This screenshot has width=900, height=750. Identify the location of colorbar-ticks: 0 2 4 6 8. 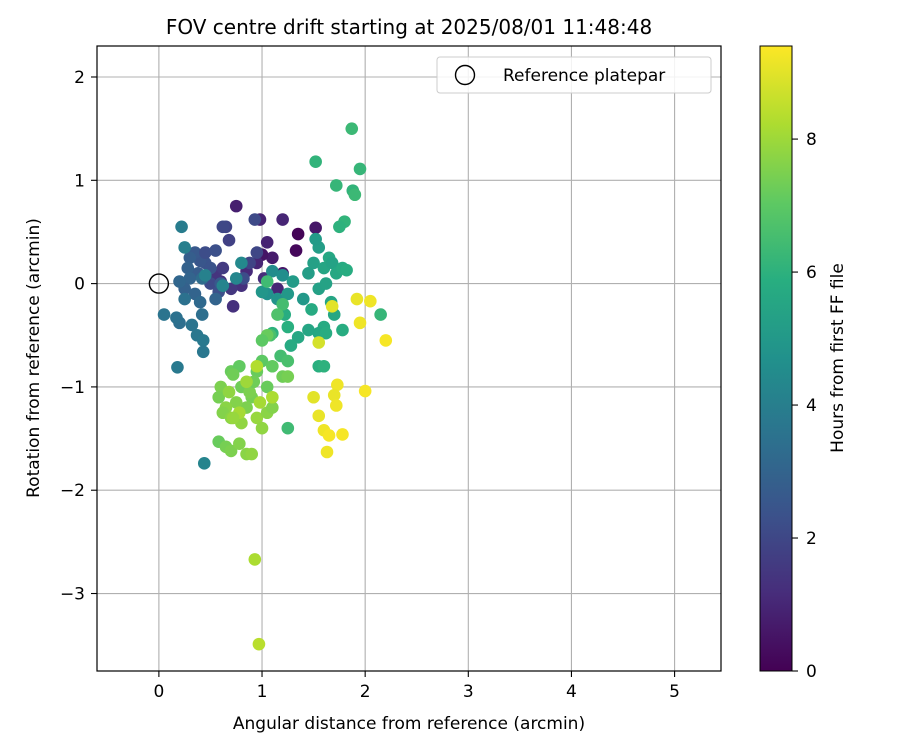
(804, 406).